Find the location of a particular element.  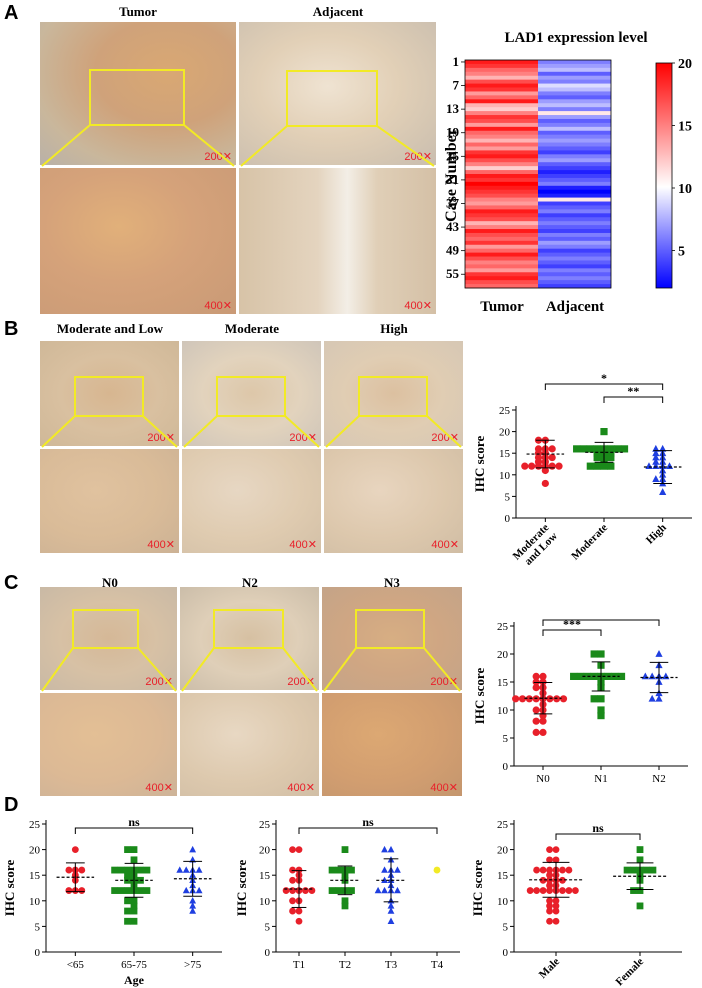

heatmap-ytick-label: 49 is located at coordinates (453, 250).